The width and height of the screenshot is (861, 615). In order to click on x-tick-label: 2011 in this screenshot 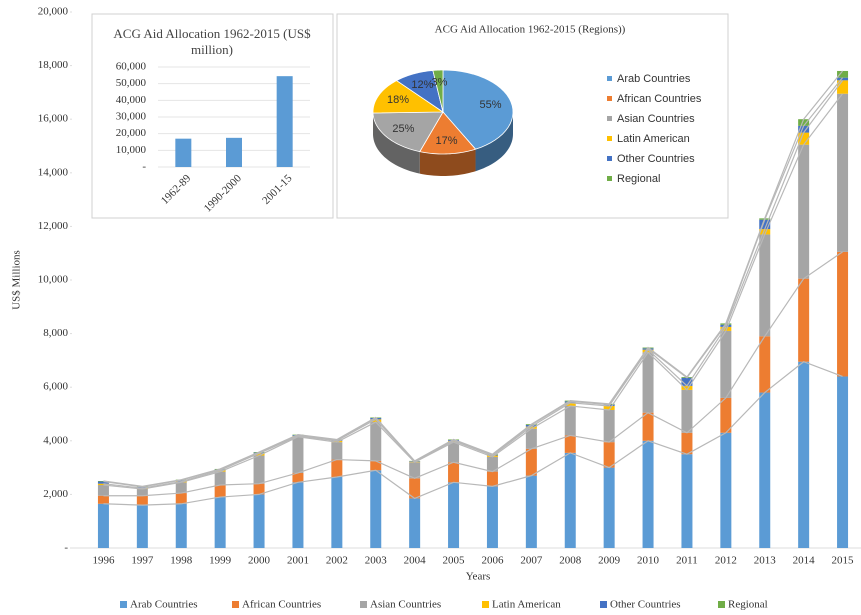, I will do `click(687, 561)`.